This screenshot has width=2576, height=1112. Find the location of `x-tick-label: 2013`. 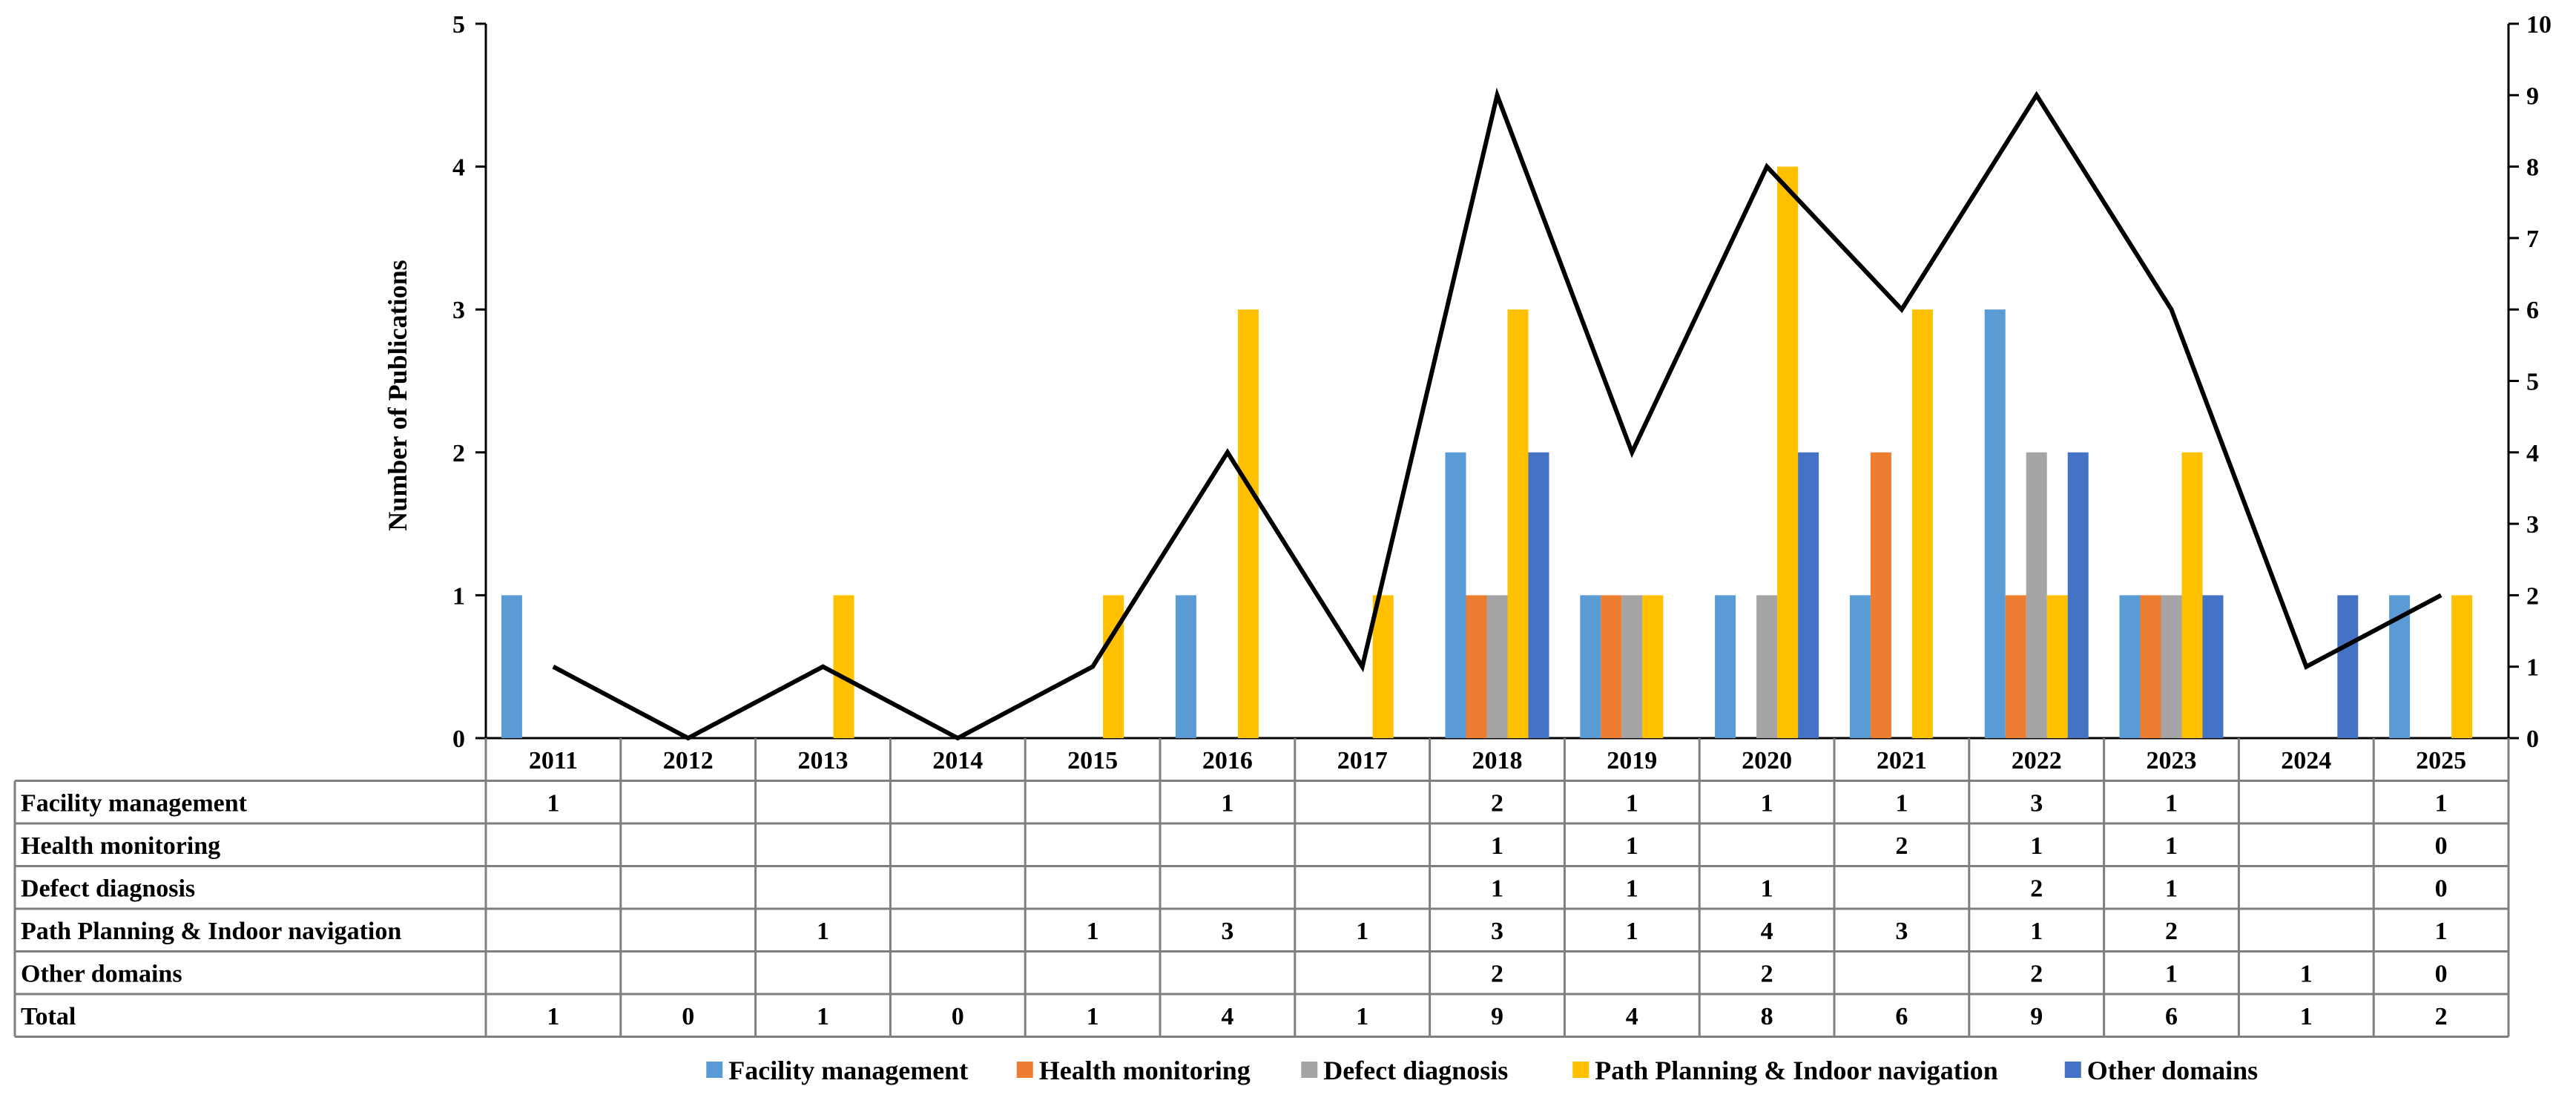

x-tick-label: 2013 is located at coordinates (824, 760).